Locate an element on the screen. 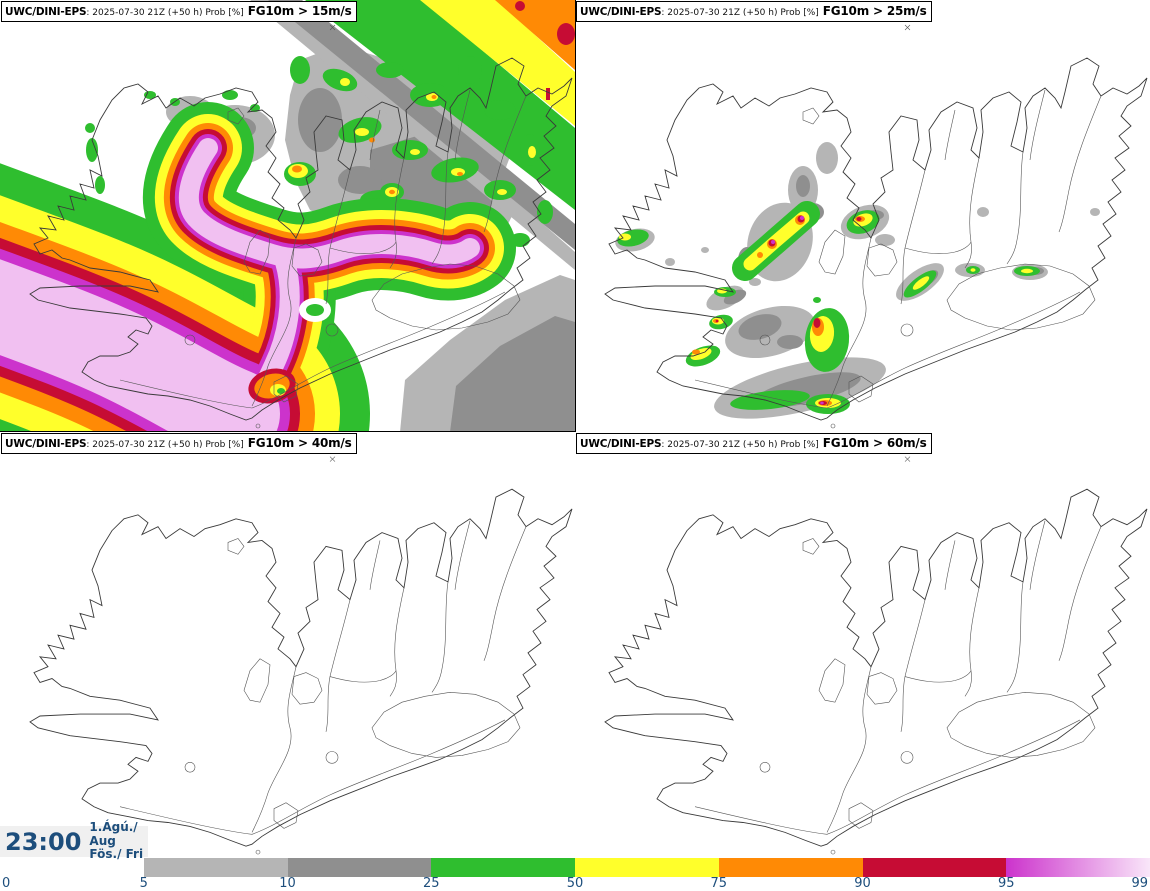 This screenshot has height=891, width=1150. colorbar is located at coordinates (575, 867).